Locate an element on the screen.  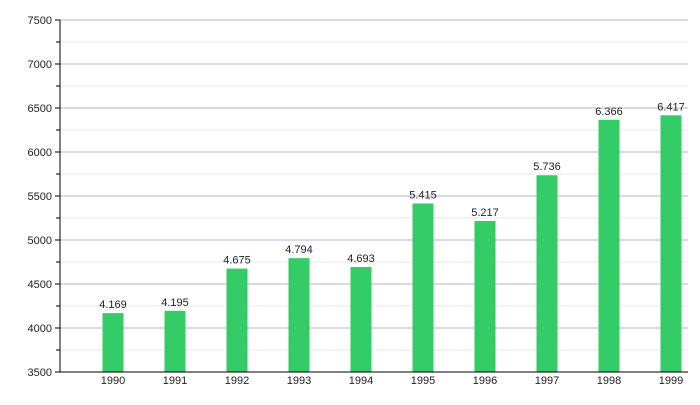
x-tick-label: 1991 is located at coordinates (175, 381).